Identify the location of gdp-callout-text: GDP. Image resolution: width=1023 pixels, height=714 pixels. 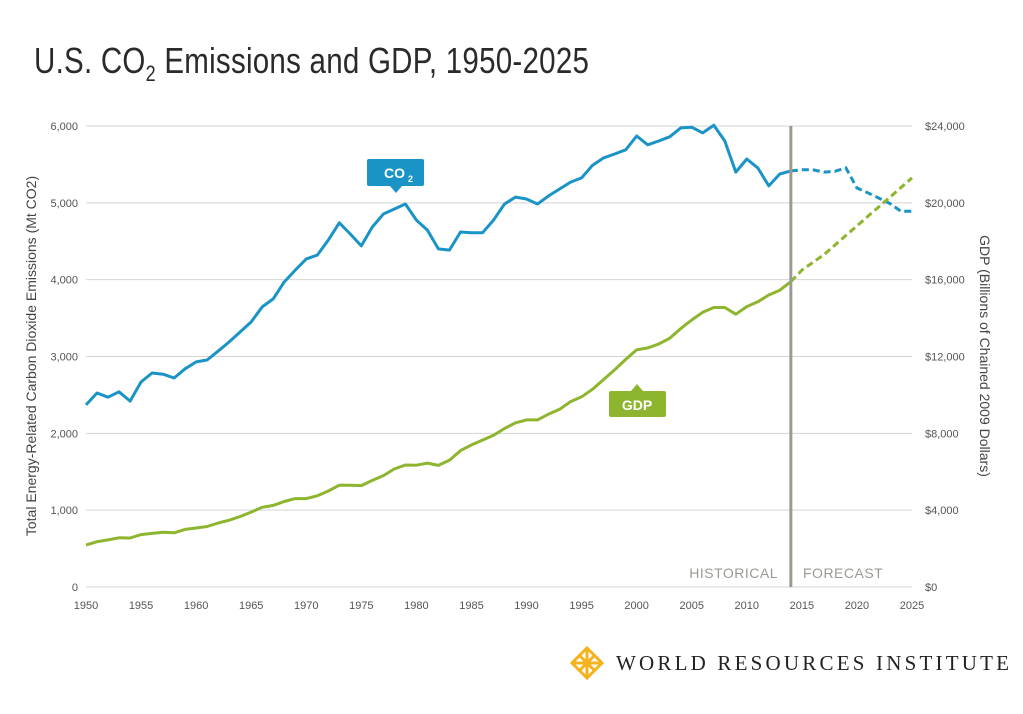
(637, 405).